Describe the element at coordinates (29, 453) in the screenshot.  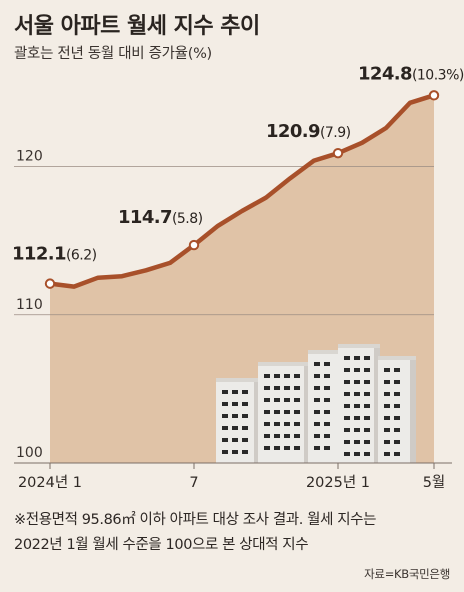
I see `y-tick-label-100: 100` at that location.